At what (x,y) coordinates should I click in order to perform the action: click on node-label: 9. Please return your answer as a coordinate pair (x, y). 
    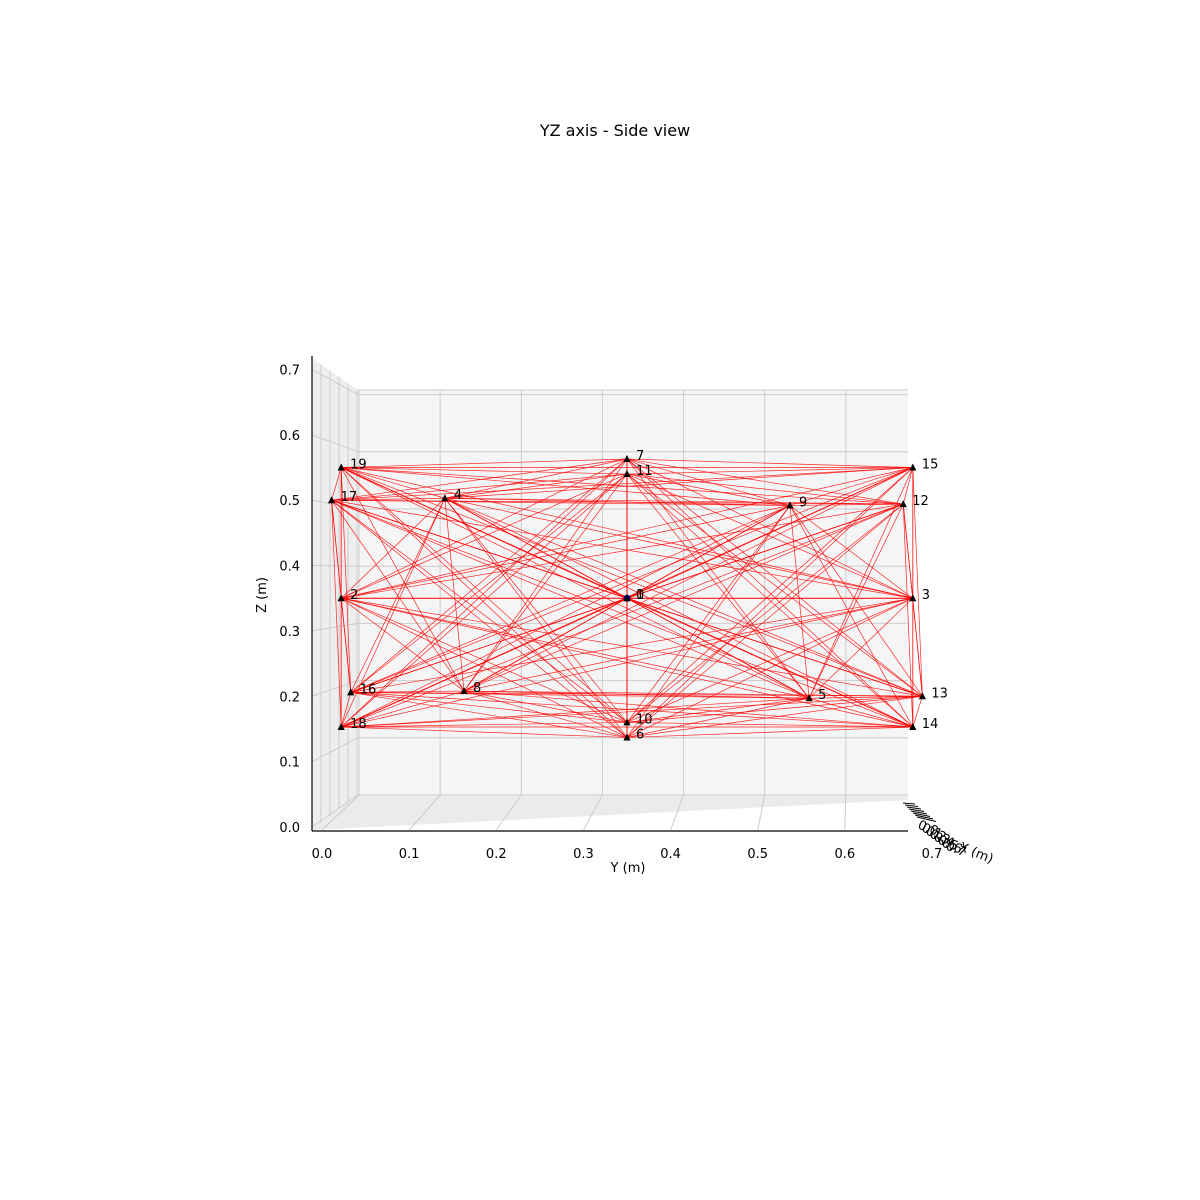
    Looking at the image, I should click on (803, 502).